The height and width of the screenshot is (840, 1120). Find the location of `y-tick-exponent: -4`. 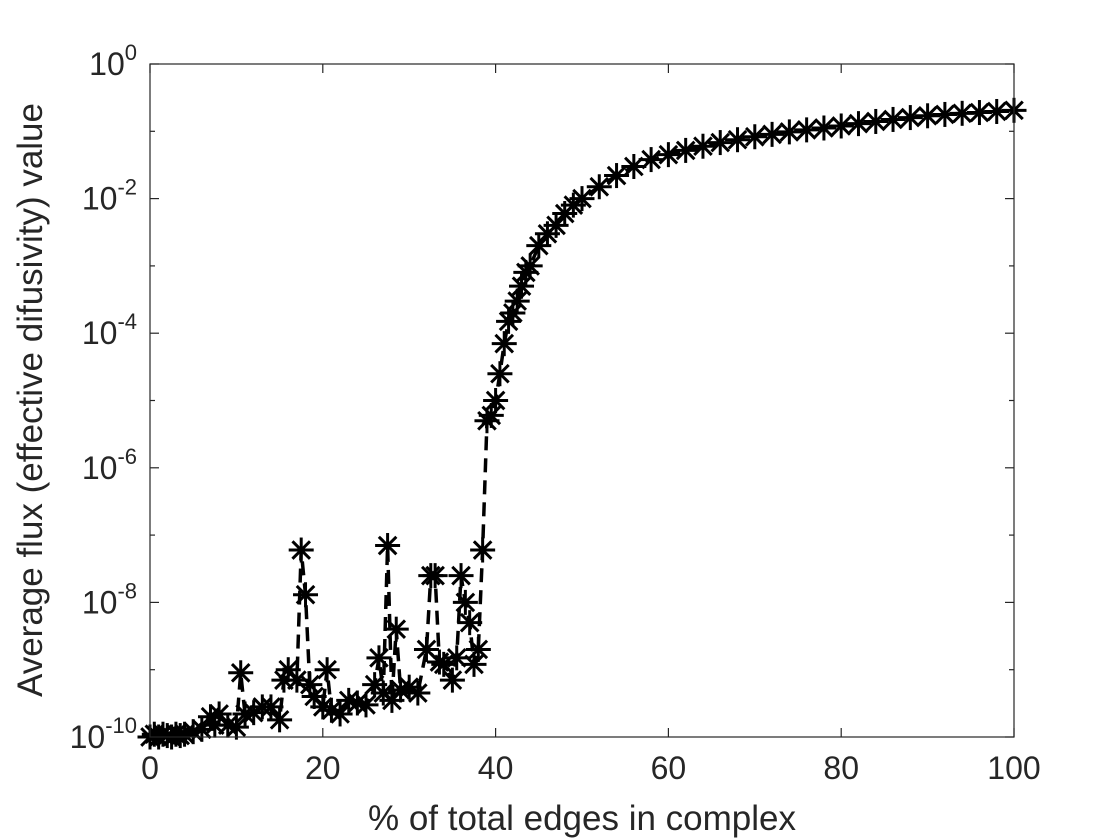

y-tick-exponent: -4 is located at coordinates (127, 321).